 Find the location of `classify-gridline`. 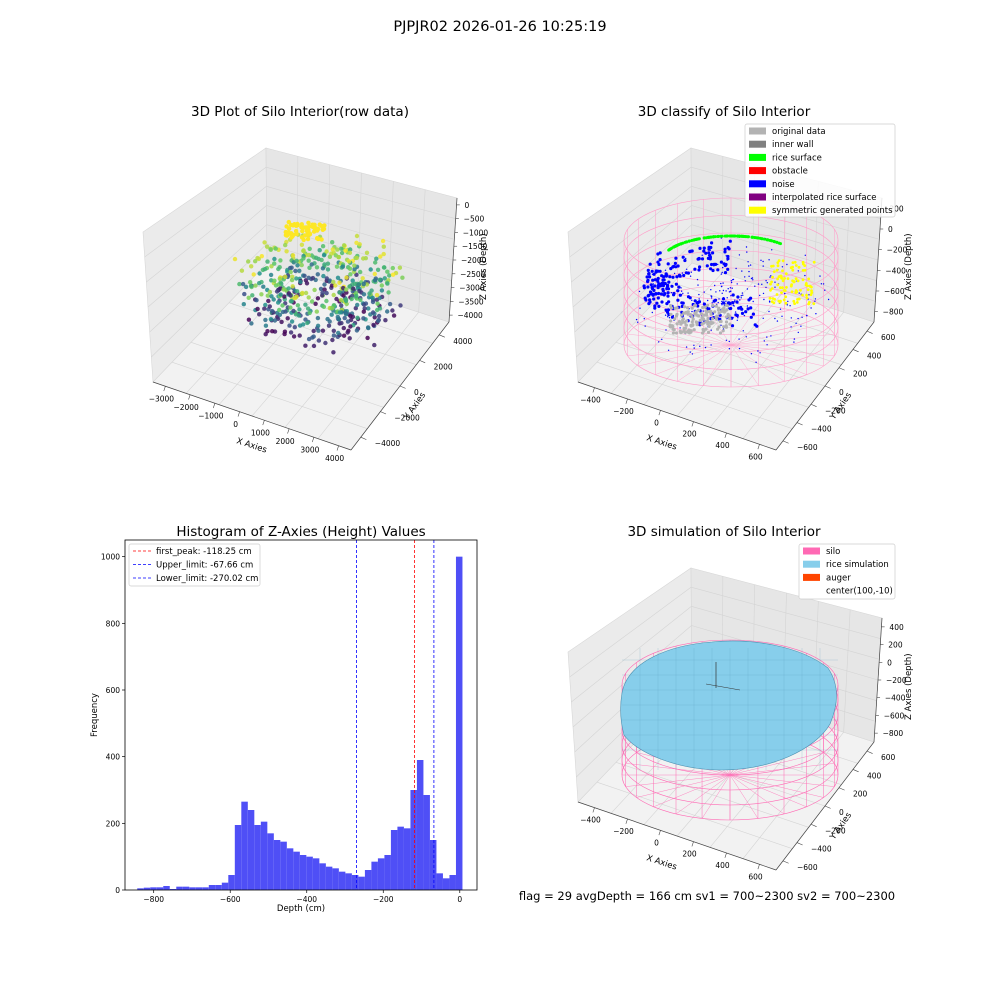

classify-gridline is located at coordinates (765, 313).